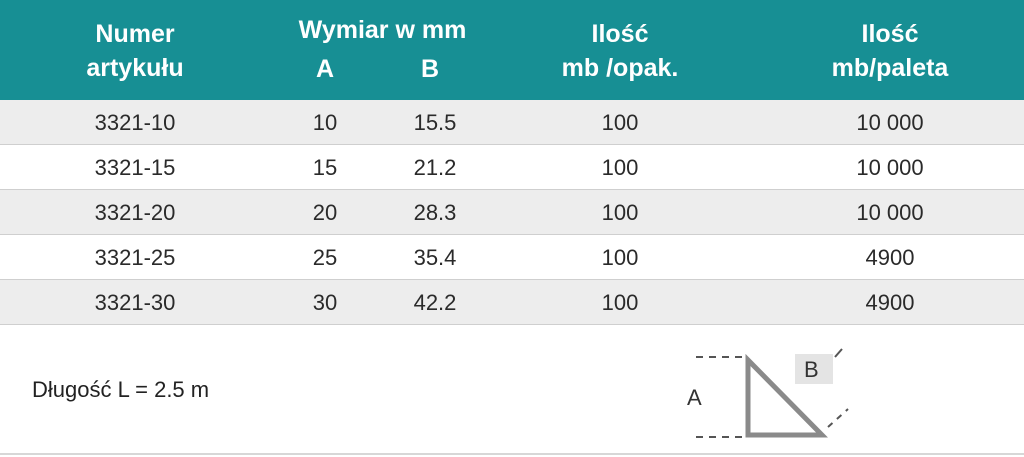  What do you see at coordinates (694, 397) in the screenshot?
I see `diagram-label-a: A` at bounding box center [694, 397].